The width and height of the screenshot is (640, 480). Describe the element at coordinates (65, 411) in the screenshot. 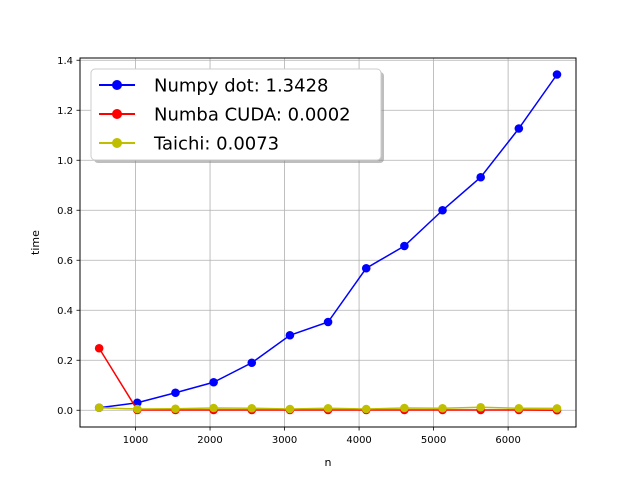

I see `y-tick-label: 0.0` at that location.